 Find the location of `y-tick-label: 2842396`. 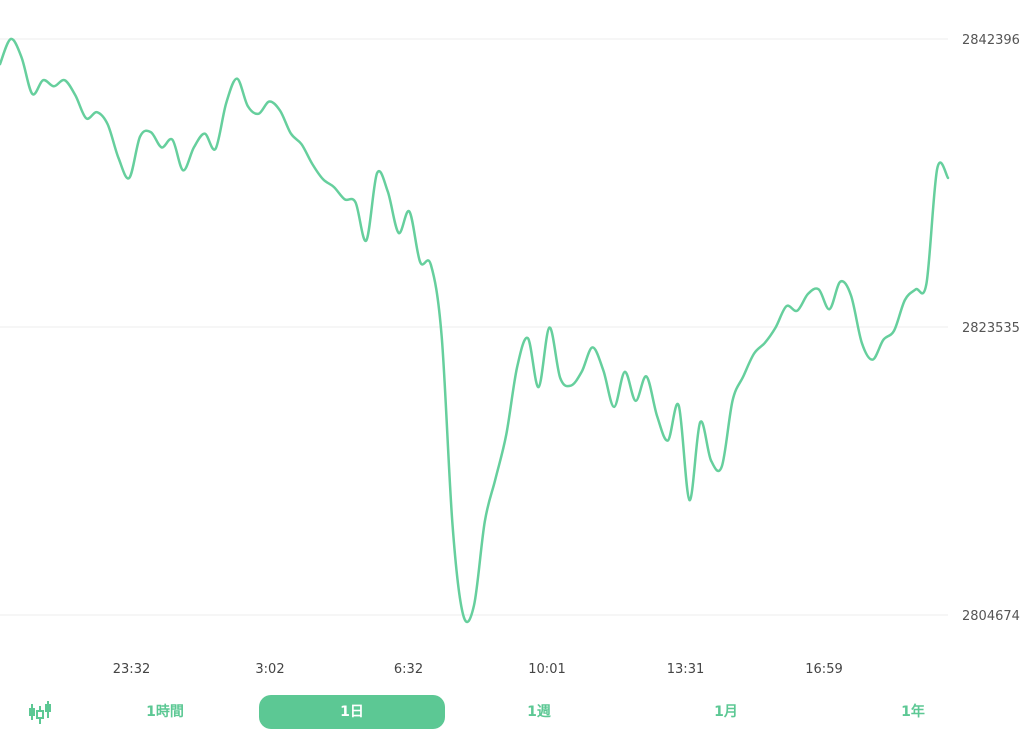

y-tick-label: 2842396 is located at coordinates (991, 40).